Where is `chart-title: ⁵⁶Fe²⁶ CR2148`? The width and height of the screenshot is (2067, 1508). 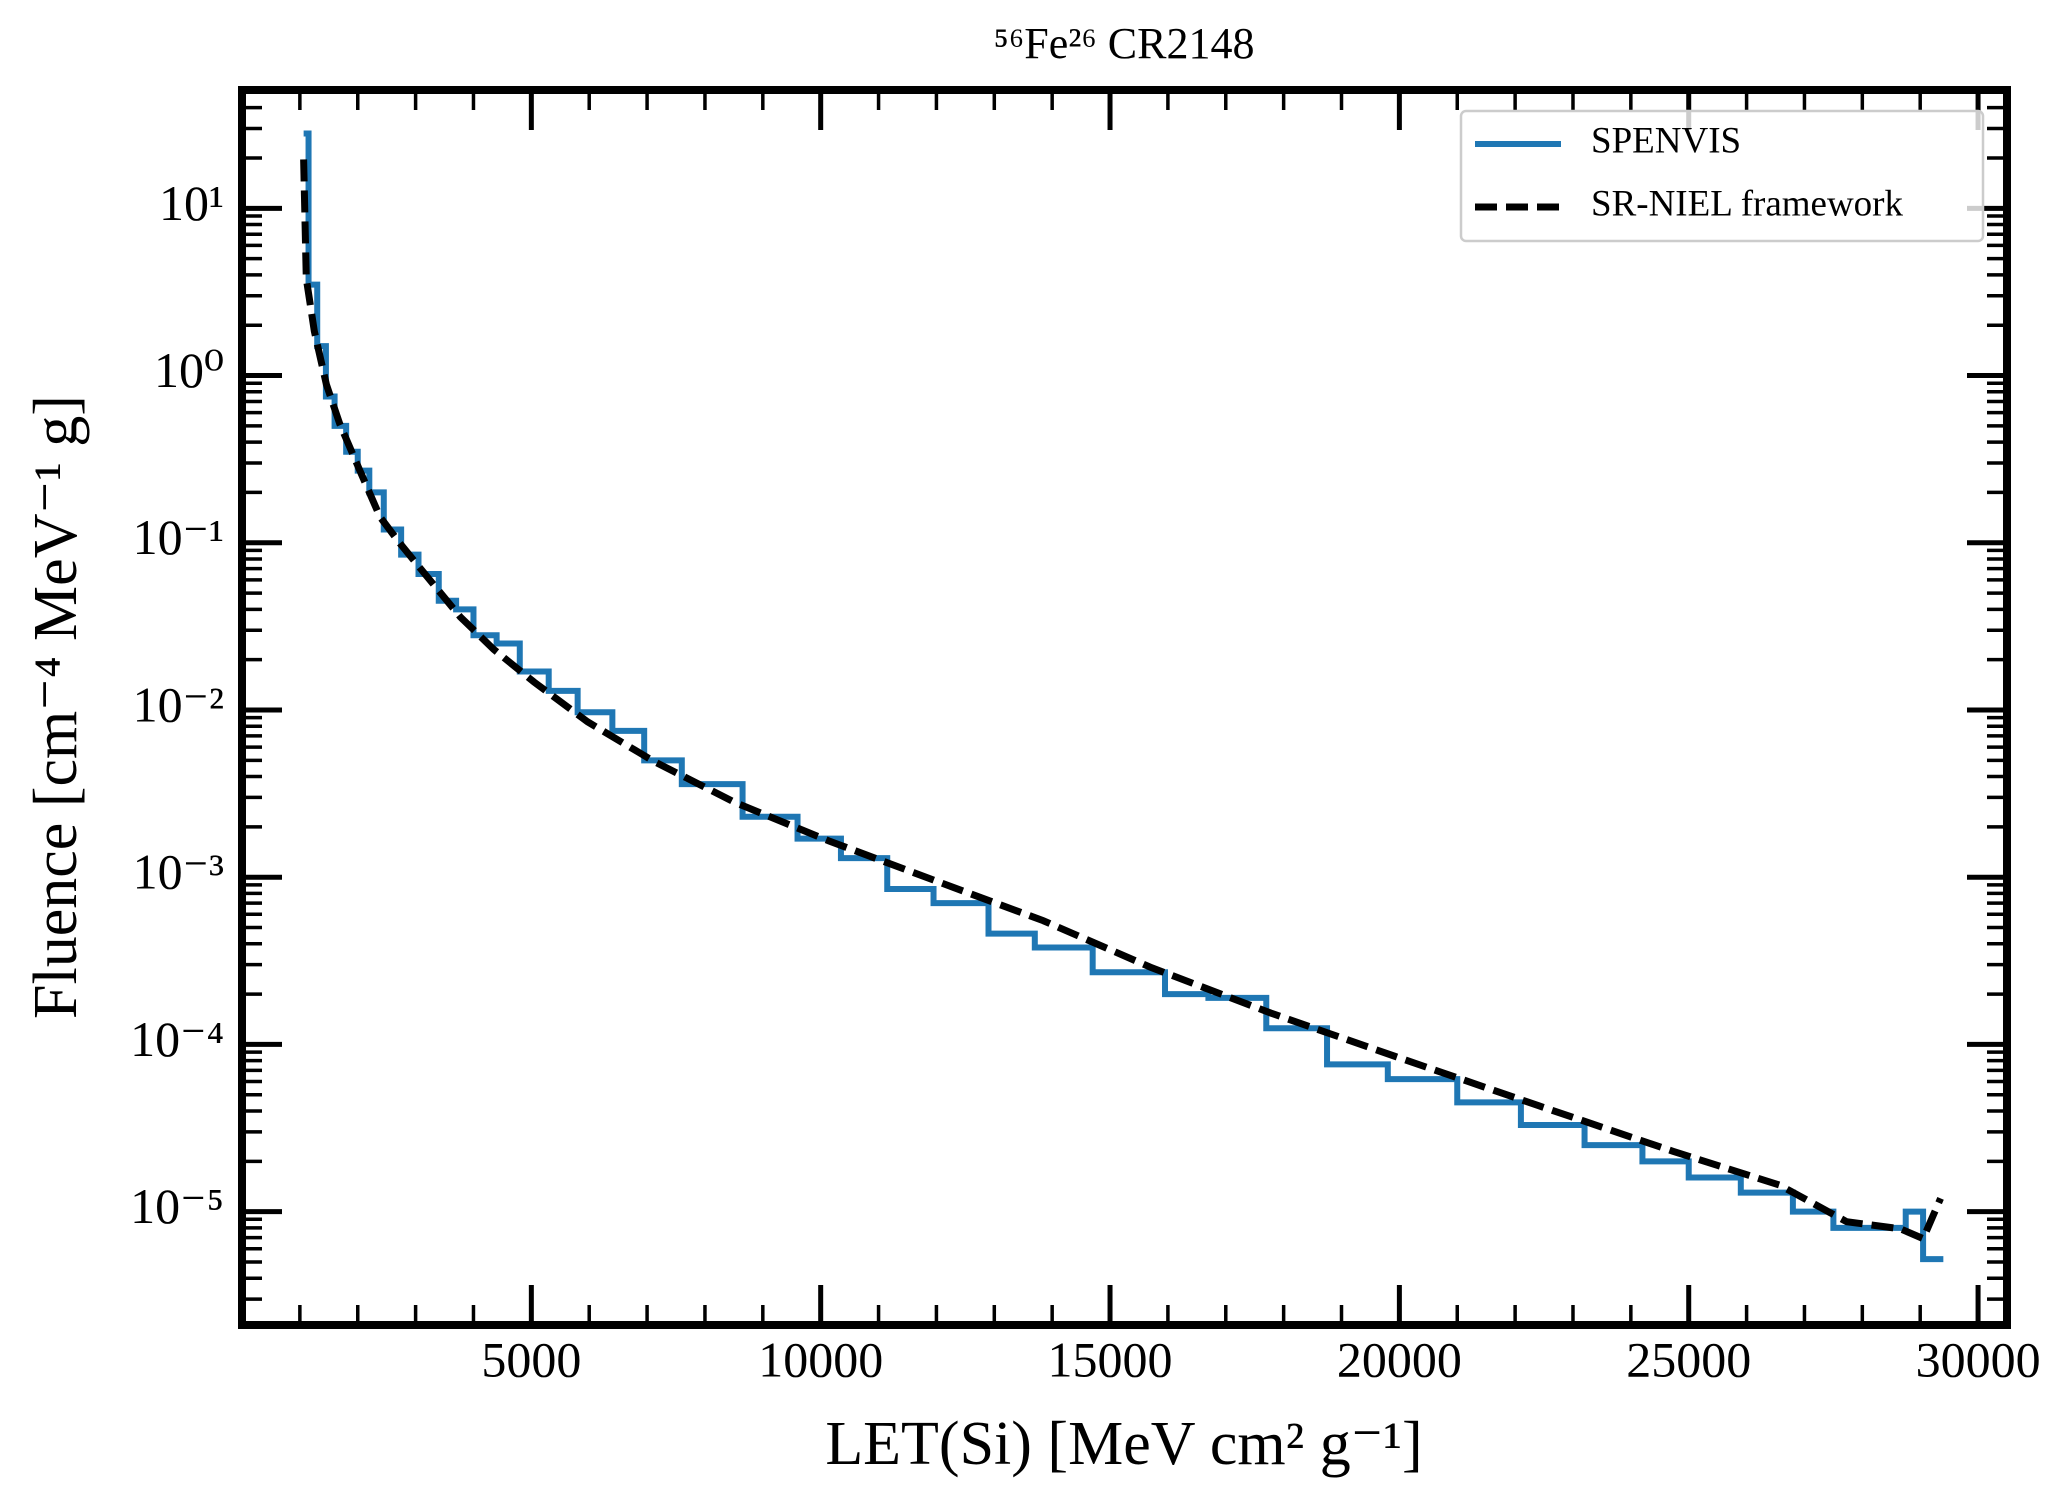 chart-title: ⁵⁶Fe²⁶ CR2148 is located at coordinates (1124, 43).